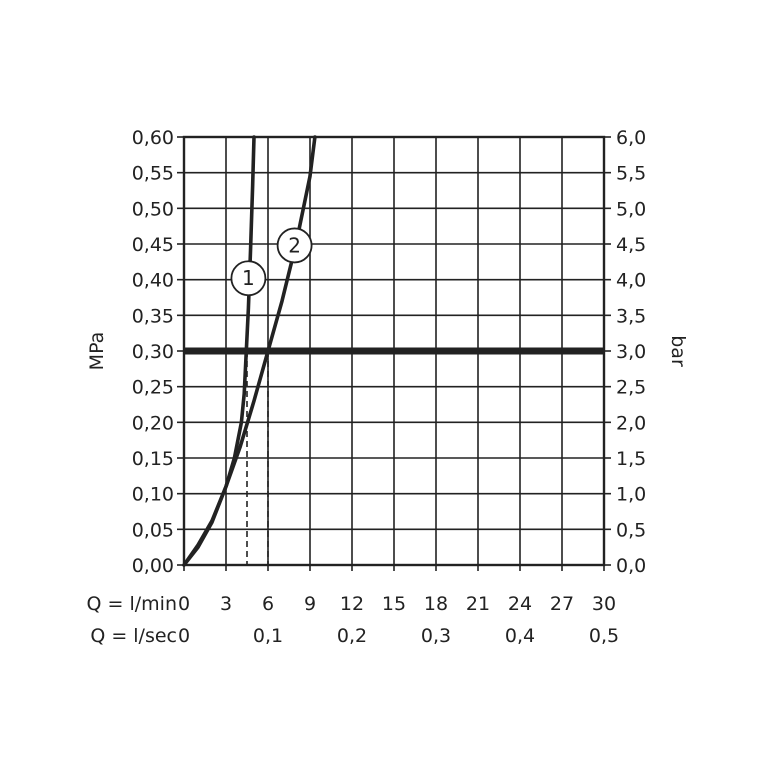 This screenshot has width=776, height=776. Describe the element at coordinates (133, 636) in the screenshot. I see `x-axis-secondary-title: Q = l/sec` at that location.